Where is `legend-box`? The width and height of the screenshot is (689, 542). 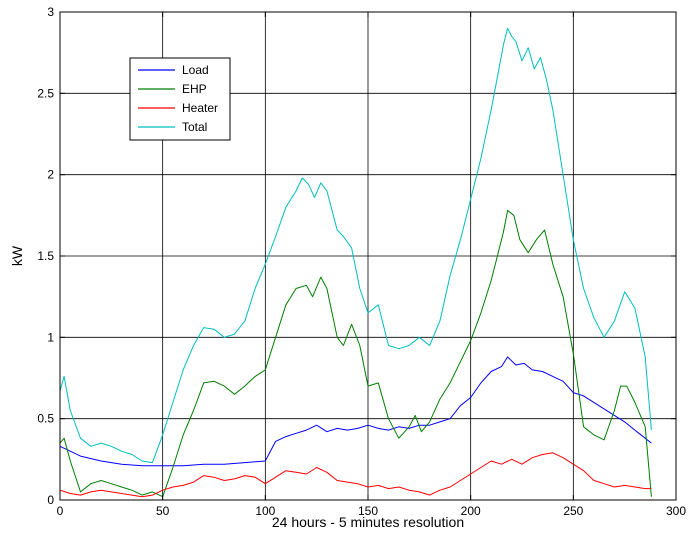
legend-box is located at coordinates (180, 99).